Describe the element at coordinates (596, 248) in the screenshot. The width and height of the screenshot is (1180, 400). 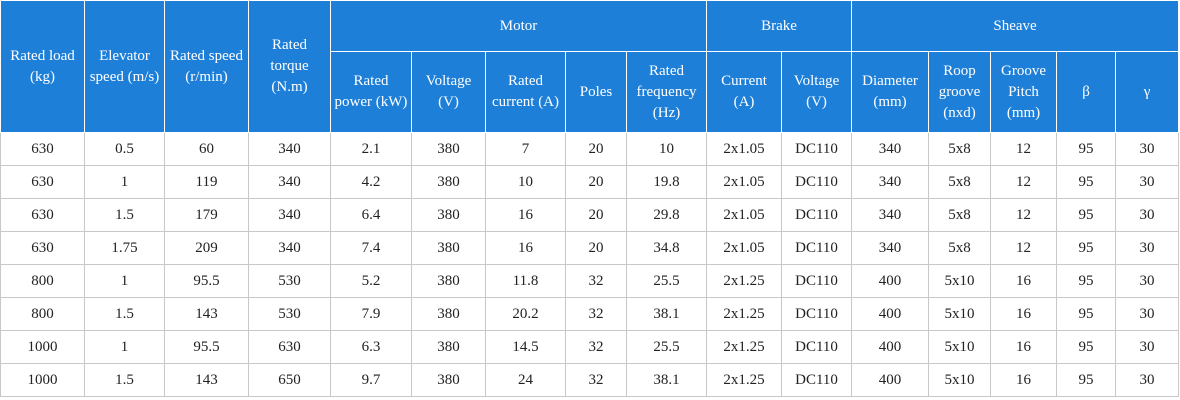
I see `table-cell: 20` at that location.